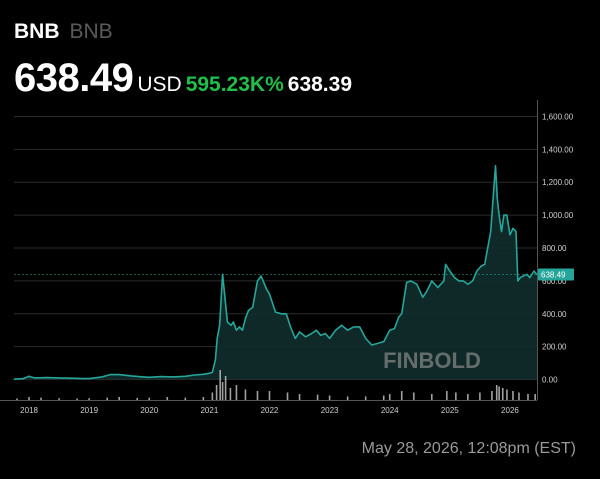 The width and height of the screenshot is (600, 479). Describe the element at coordinates (330, 410) in the screenshot. I see `x-tick-label: 2023` at that location.